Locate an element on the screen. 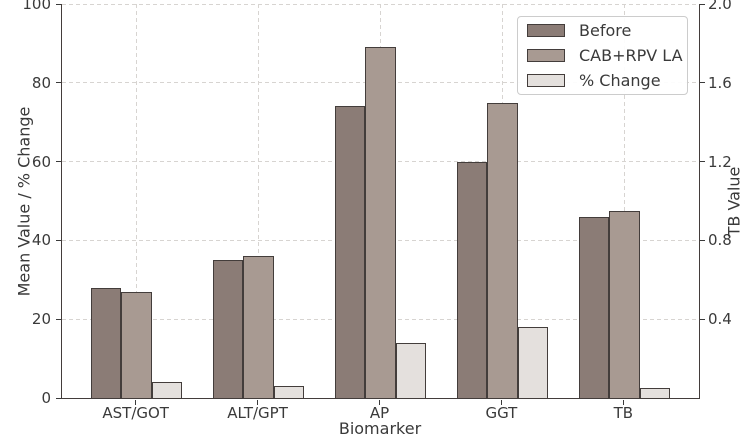  y-tick-label-left: 100 is located at coordinates (36, 6).